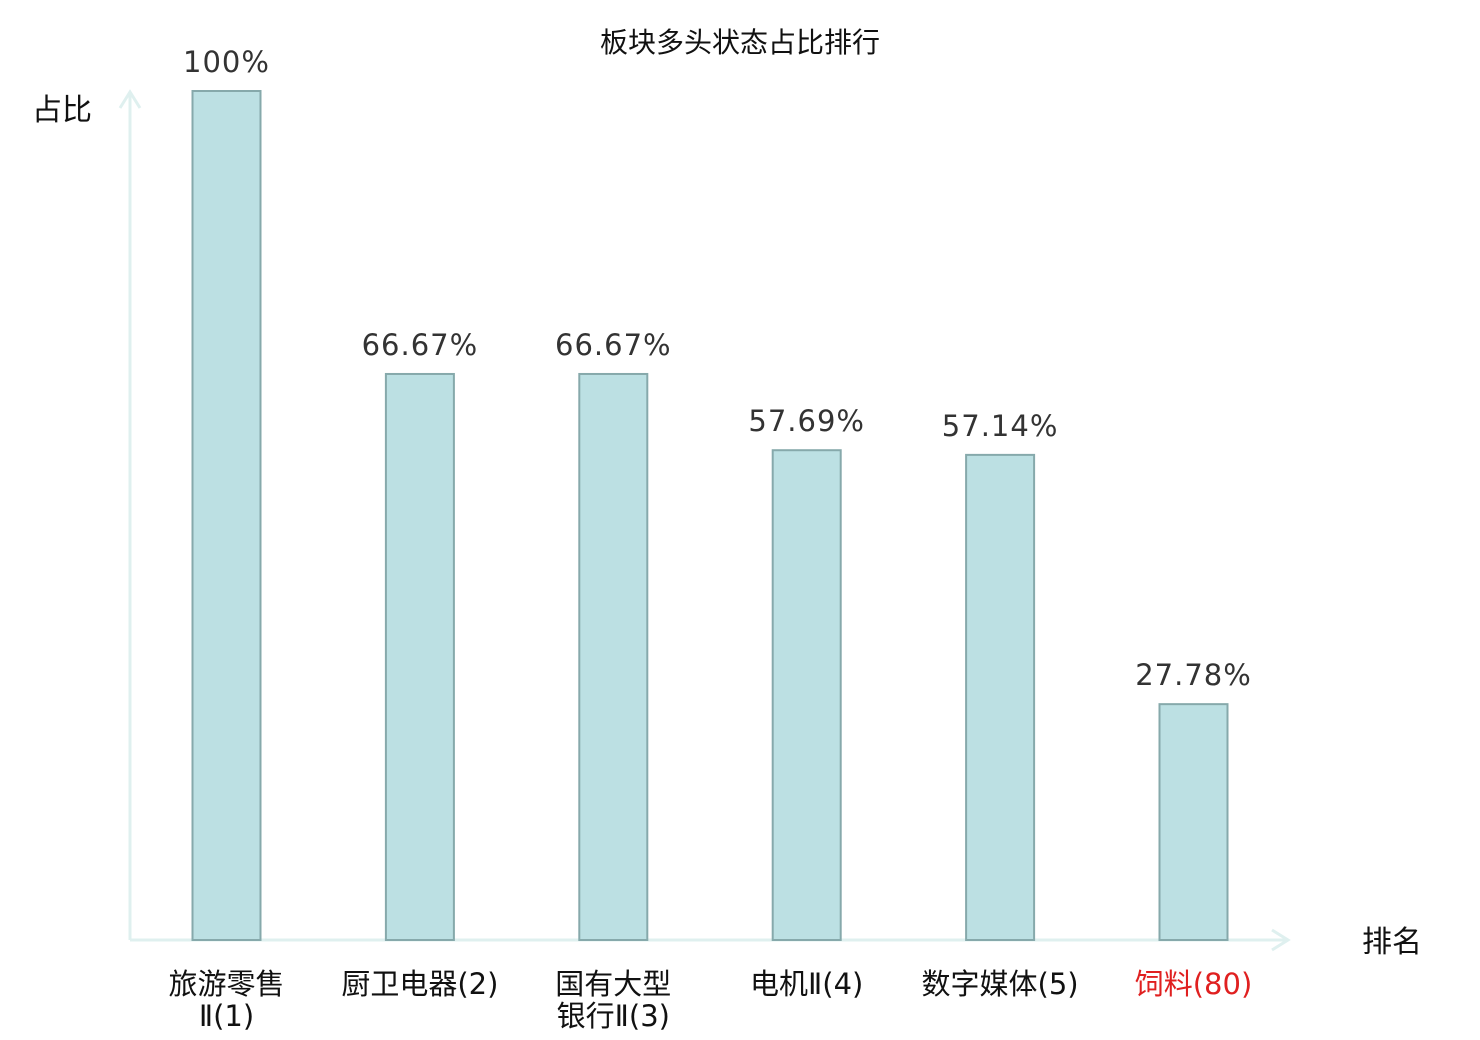  I want to click on value-label-4: 57.69%, so click(806, 421).